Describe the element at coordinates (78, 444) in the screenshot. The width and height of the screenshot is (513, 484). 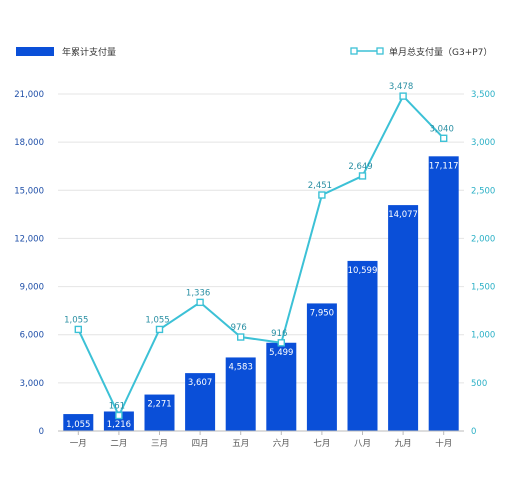
I see `x-axis-tick-label: 一月` at that location.